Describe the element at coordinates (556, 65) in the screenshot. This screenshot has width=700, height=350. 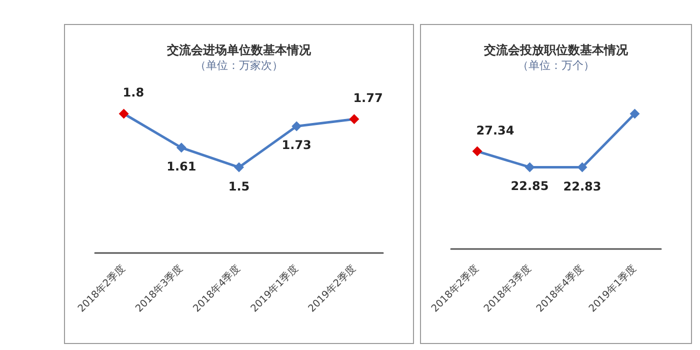
I see `chart-subtitle: （单位：万个）` at that location.